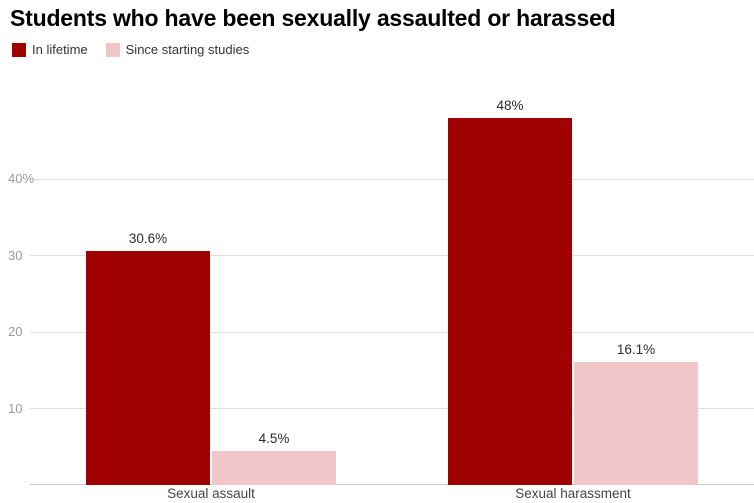 The width and height of the screenshot is (754, 503). I want to click on chart-legend: In lifetime Since starting studies, so click(130, 49).